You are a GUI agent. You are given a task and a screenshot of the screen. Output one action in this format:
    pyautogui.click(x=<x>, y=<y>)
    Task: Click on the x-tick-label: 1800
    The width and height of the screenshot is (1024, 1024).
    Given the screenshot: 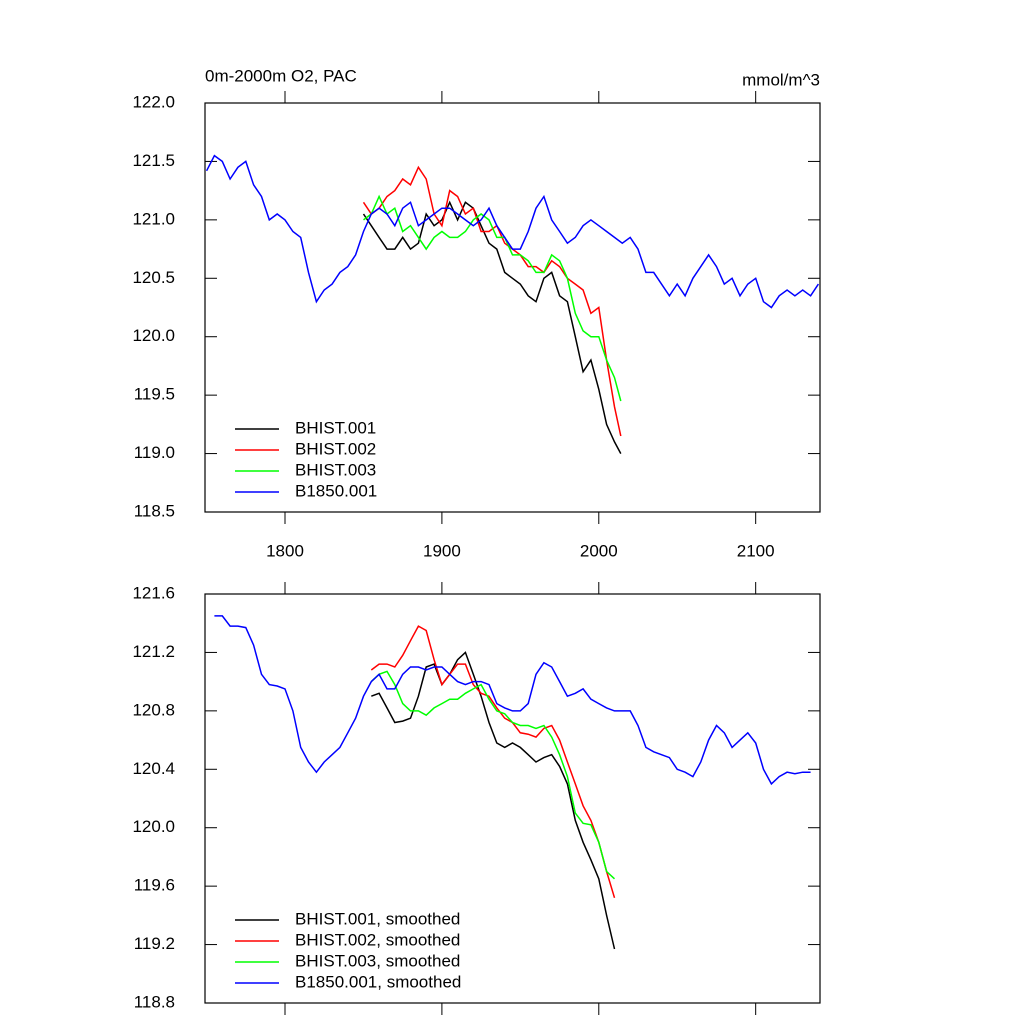 What is the action you would take?
    pyautogui.click(x=285, y=550)
    